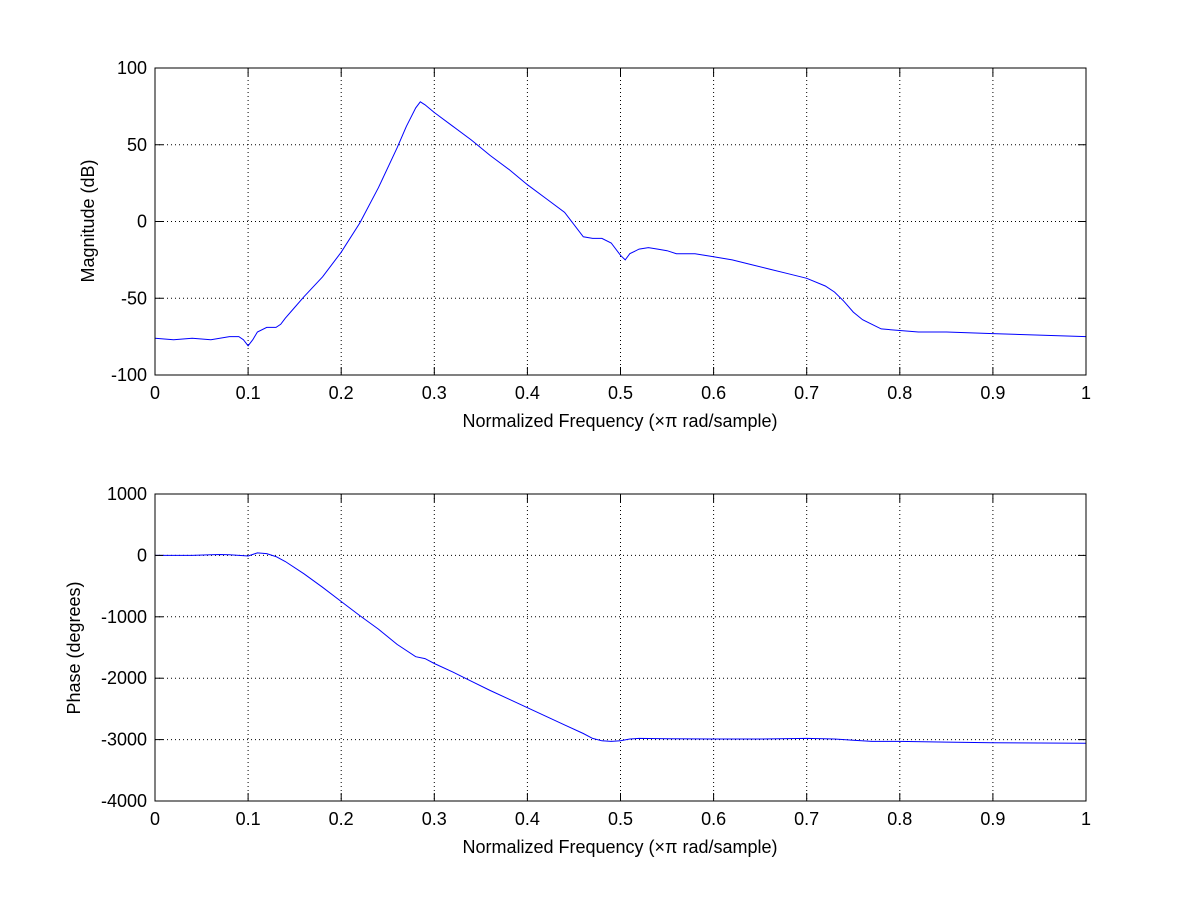 The image size is (1200, 900). What do you see at coordinates (992, 819) in the screenshot?
I see `phase-xtick-label: 0.9` at bounding box center [992, 819].